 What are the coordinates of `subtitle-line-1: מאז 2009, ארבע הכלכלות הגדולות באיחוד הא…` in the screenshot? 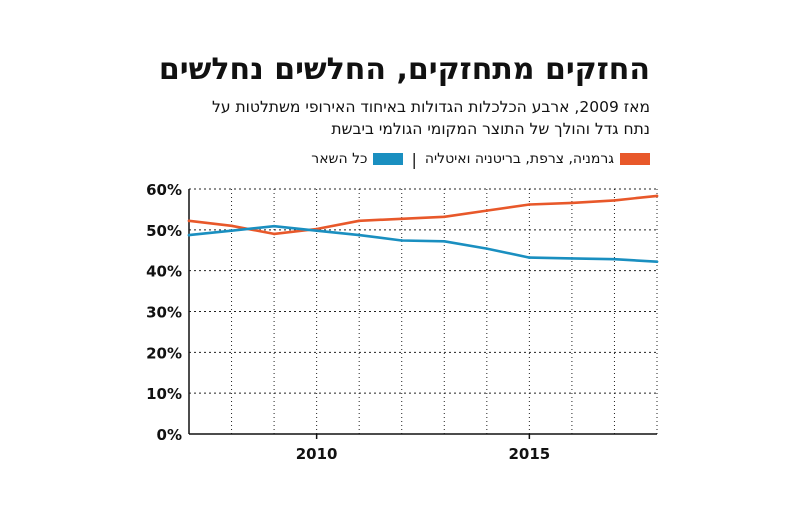 It's located at (431, 107).